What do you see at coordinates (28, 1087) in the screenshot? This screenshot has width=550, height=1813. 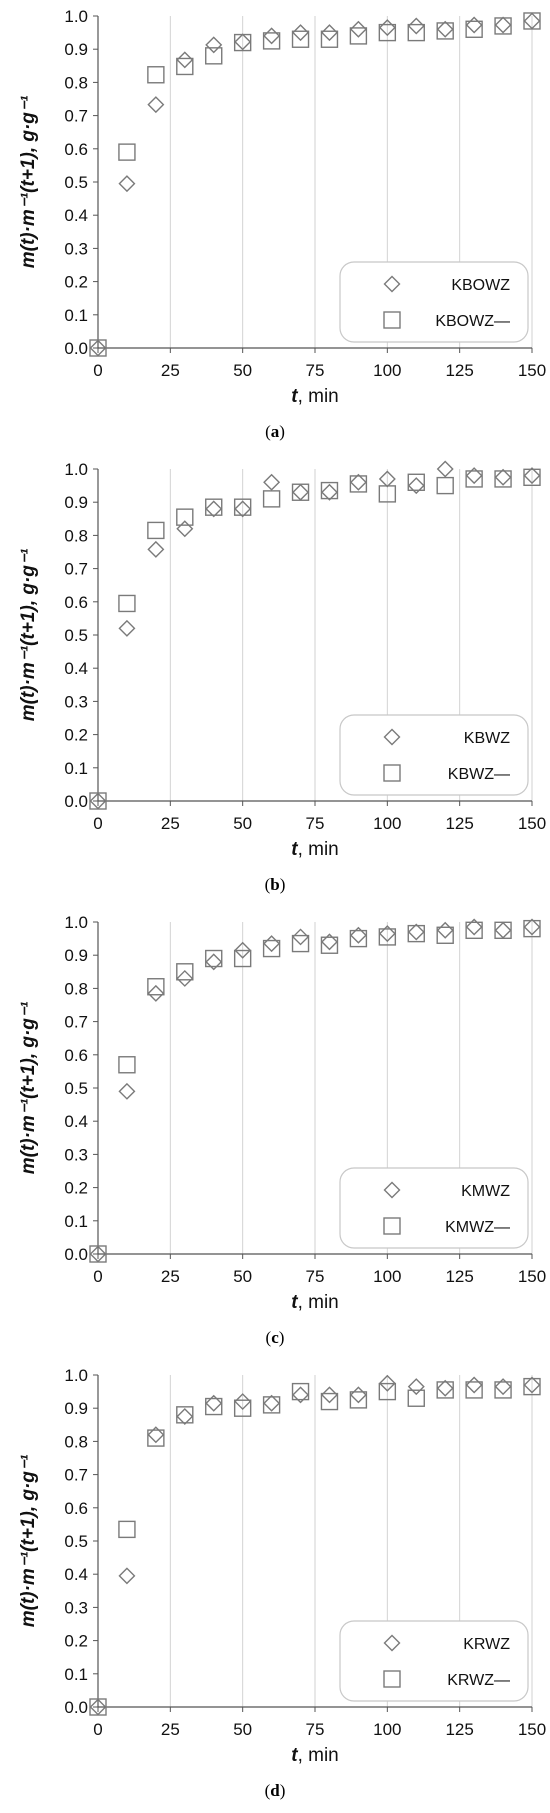 I see `y-axis-label-c: m(t)·m⁻¹(t+1), g·g⁻¹` at bounding box center [28, 1087].